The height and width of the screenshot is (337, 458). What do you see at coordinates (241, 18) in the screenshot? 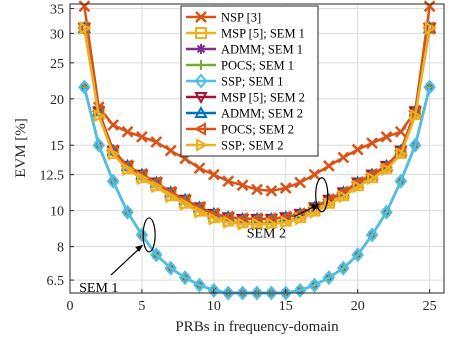
I see `legend-label: NSP [3]` at bounding box center [241, 18].